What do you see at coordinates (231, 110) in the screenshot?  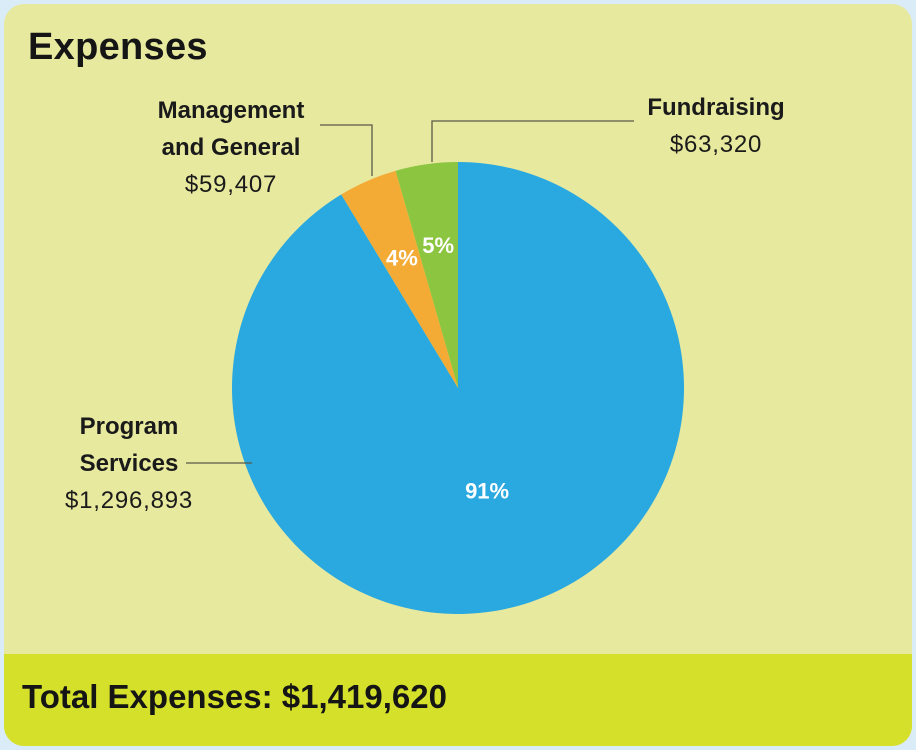 I see `label-management-name-line1: Management` at bounding box center [231, 110].